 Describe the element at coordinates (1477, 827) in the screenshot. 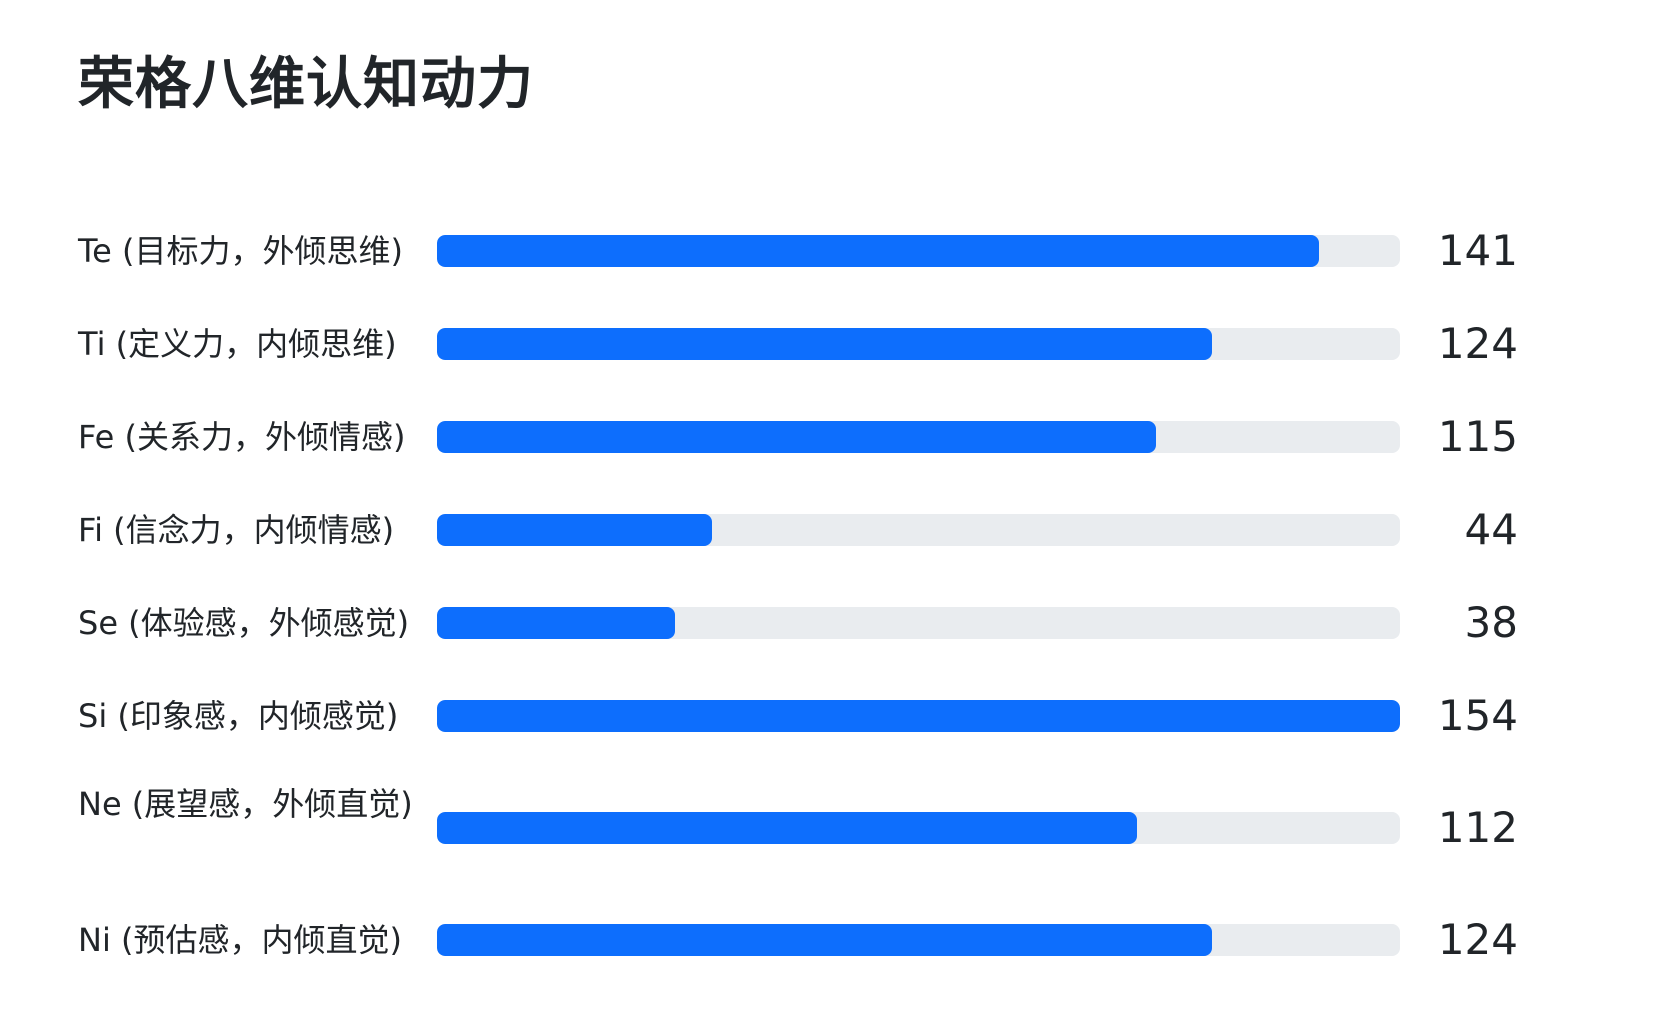

I see `bar-value-label: 112` at that location.